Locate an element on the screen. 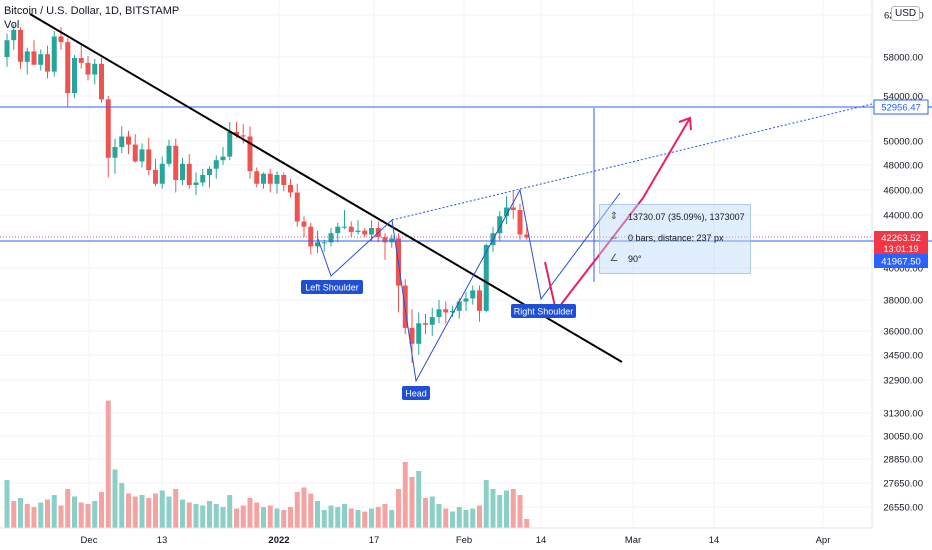  label-left-shoulder-text: Left Shoulder is located at coordinates (332, 288).